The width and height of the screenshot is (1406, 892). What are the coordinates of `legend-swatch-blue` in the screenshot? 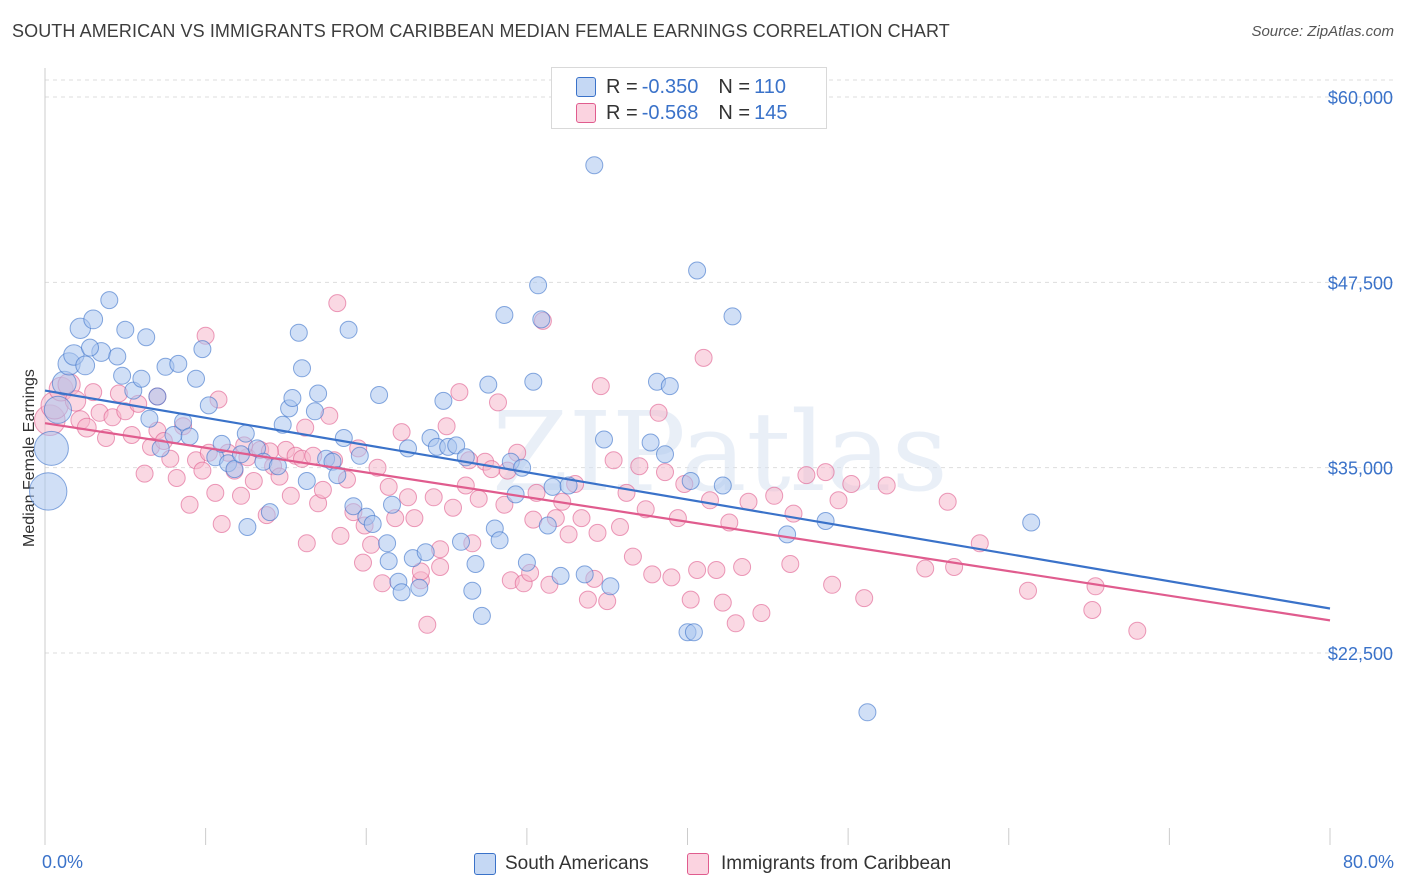 It's located at (586, 87).